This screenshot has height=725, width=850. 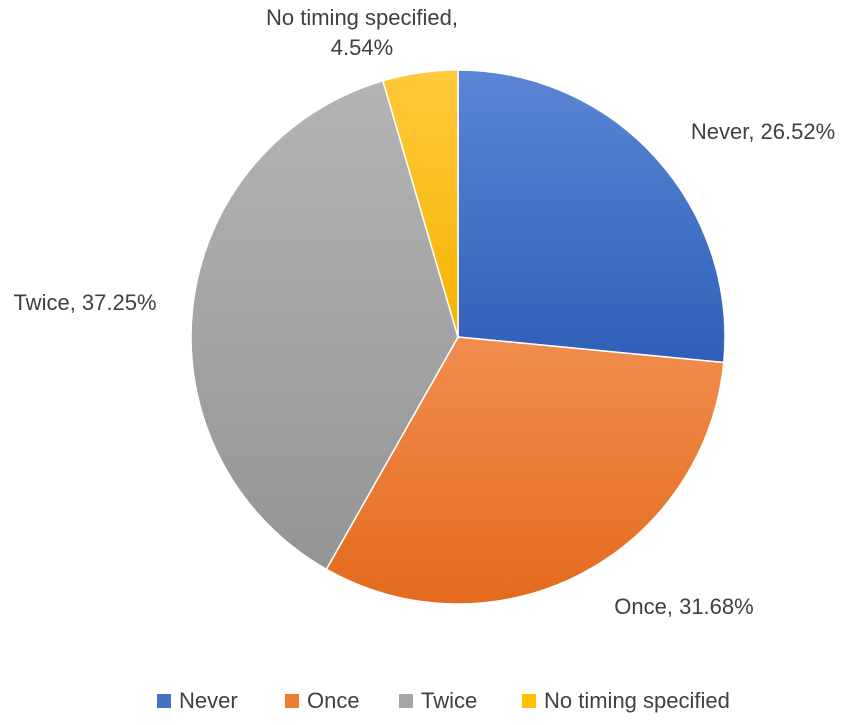 What do you see at coordinates (333, 700) in the screenshot?
I see `legend-label-once: Once` at bounding box center [333, 700].